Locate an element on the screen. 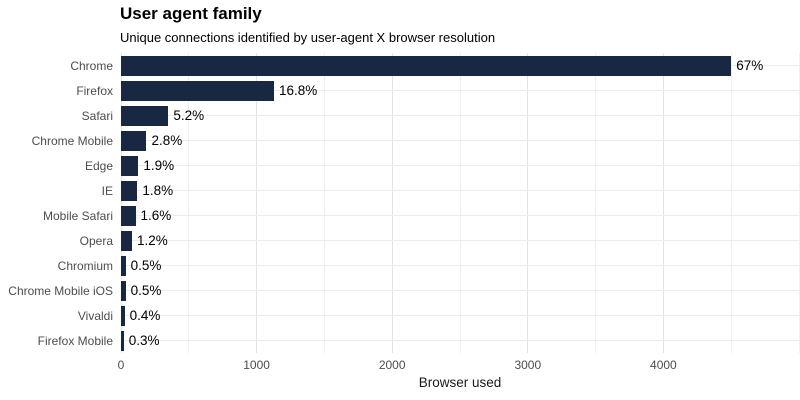 Image resolution: width=800 pixels, height=400 pixels. x-tick-label-1000: 1000 is located at coordinates (256, 365).